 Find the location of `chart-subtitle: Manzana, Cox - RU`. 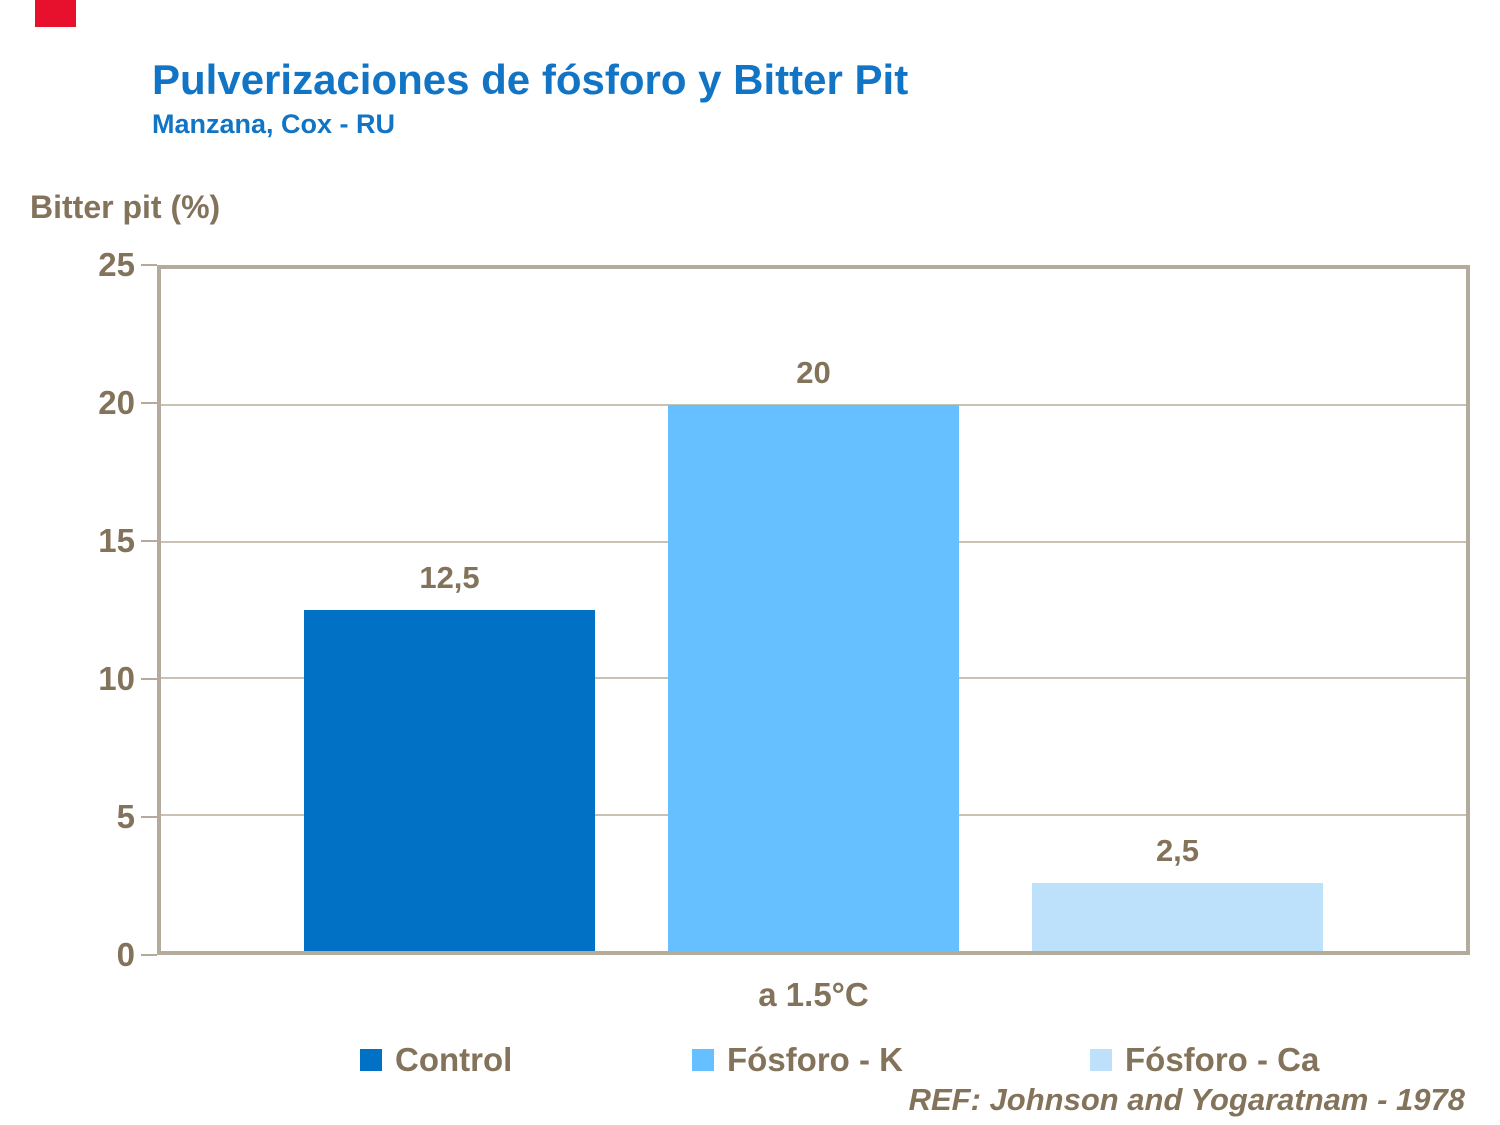

chart-subtitle: Manzana, Cox - RU is located at coordinates (274, 124).